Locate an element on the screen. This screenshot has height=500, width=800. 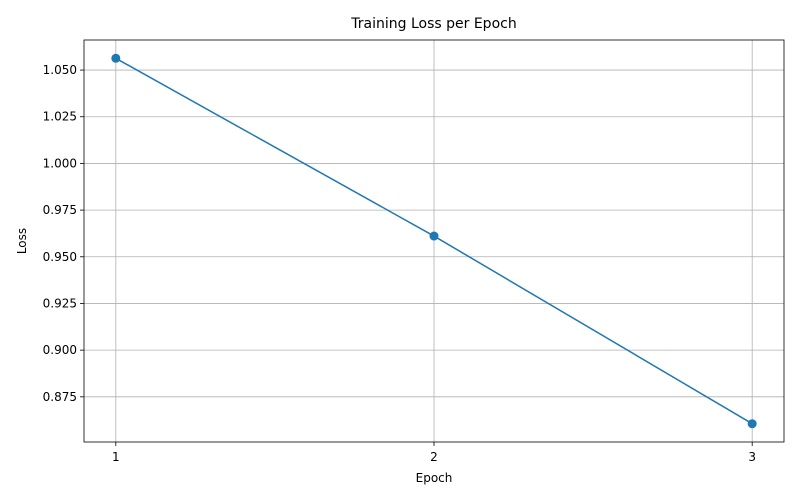
y-tick-label: 1.025 is located at coordinates (60, 117).